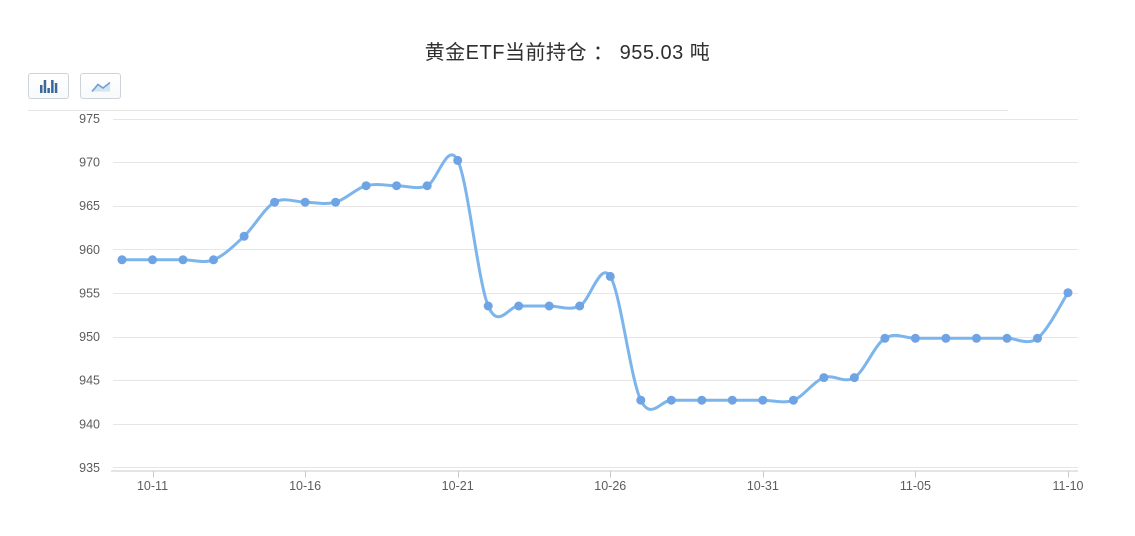 Image resolution: width=1135 pixels, height=536 pixels. Describe the element at coordinates (89, 206) in the screenshot. I see `y-axis-label: 965` at that location.